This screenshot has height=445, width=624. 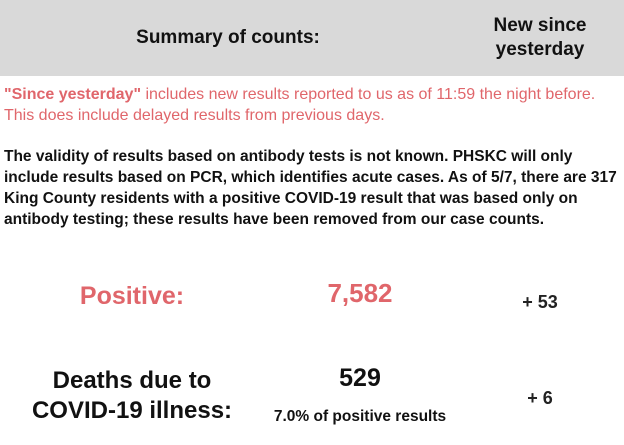 What do you see at coordinates (540, 25) in the screenshot?
I see `new-since-line1: New since` at bounding box center [540, 25].